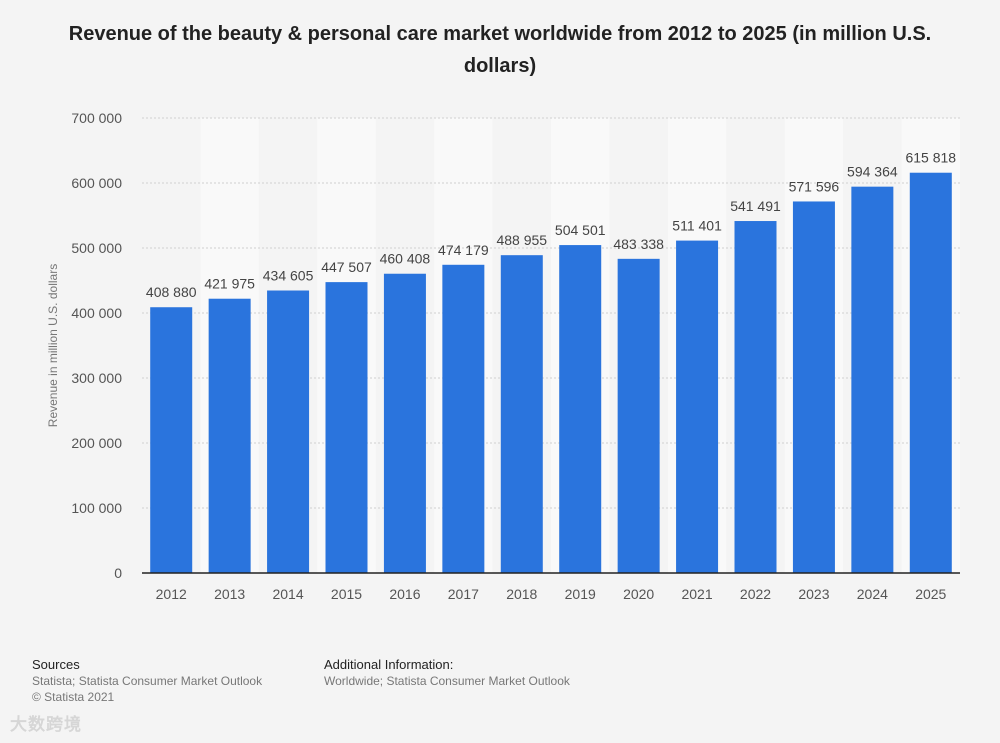 The width and height of the screenshot is (1000, 743). What do you see at coordinates (755, 206) in the screenshot?
I see `data-label: 541 491` at bounding box center [755, 206].